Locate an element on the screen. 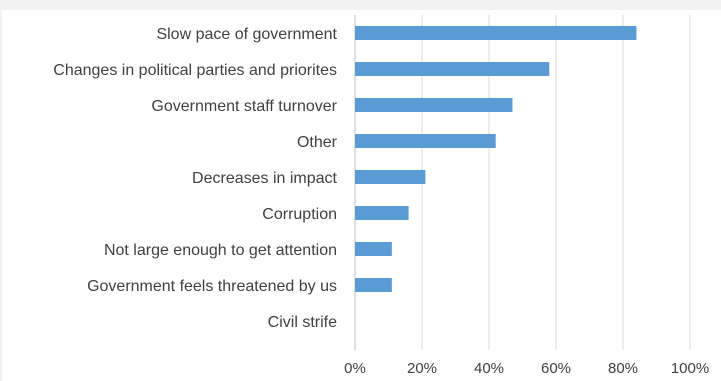 The width and height of the screenshot is (721, 381). category-label: Government staff turnover is located at coordinates (244, 106).